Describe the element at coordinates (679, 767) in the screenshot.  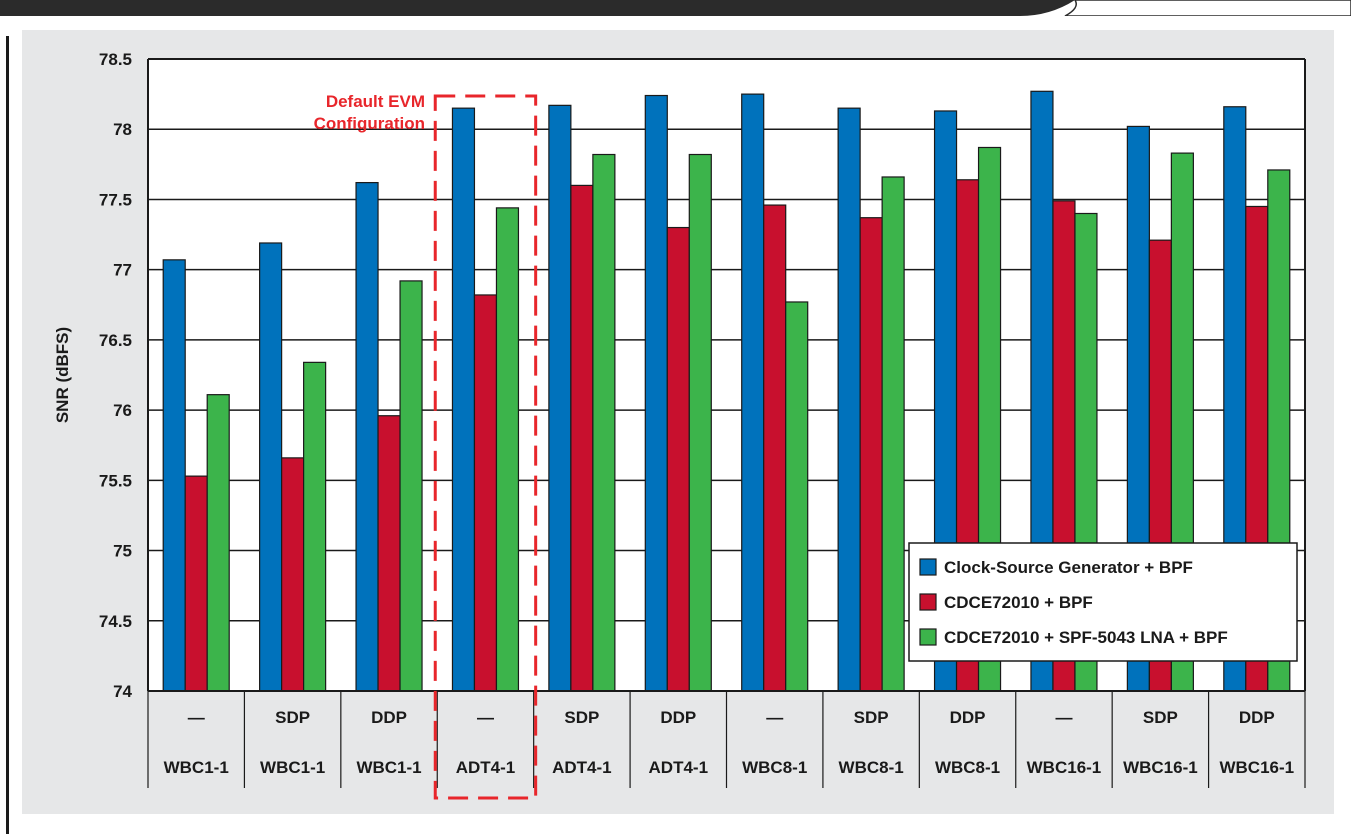
I see `category-transformer-label-5: ADT4-1` at that location.